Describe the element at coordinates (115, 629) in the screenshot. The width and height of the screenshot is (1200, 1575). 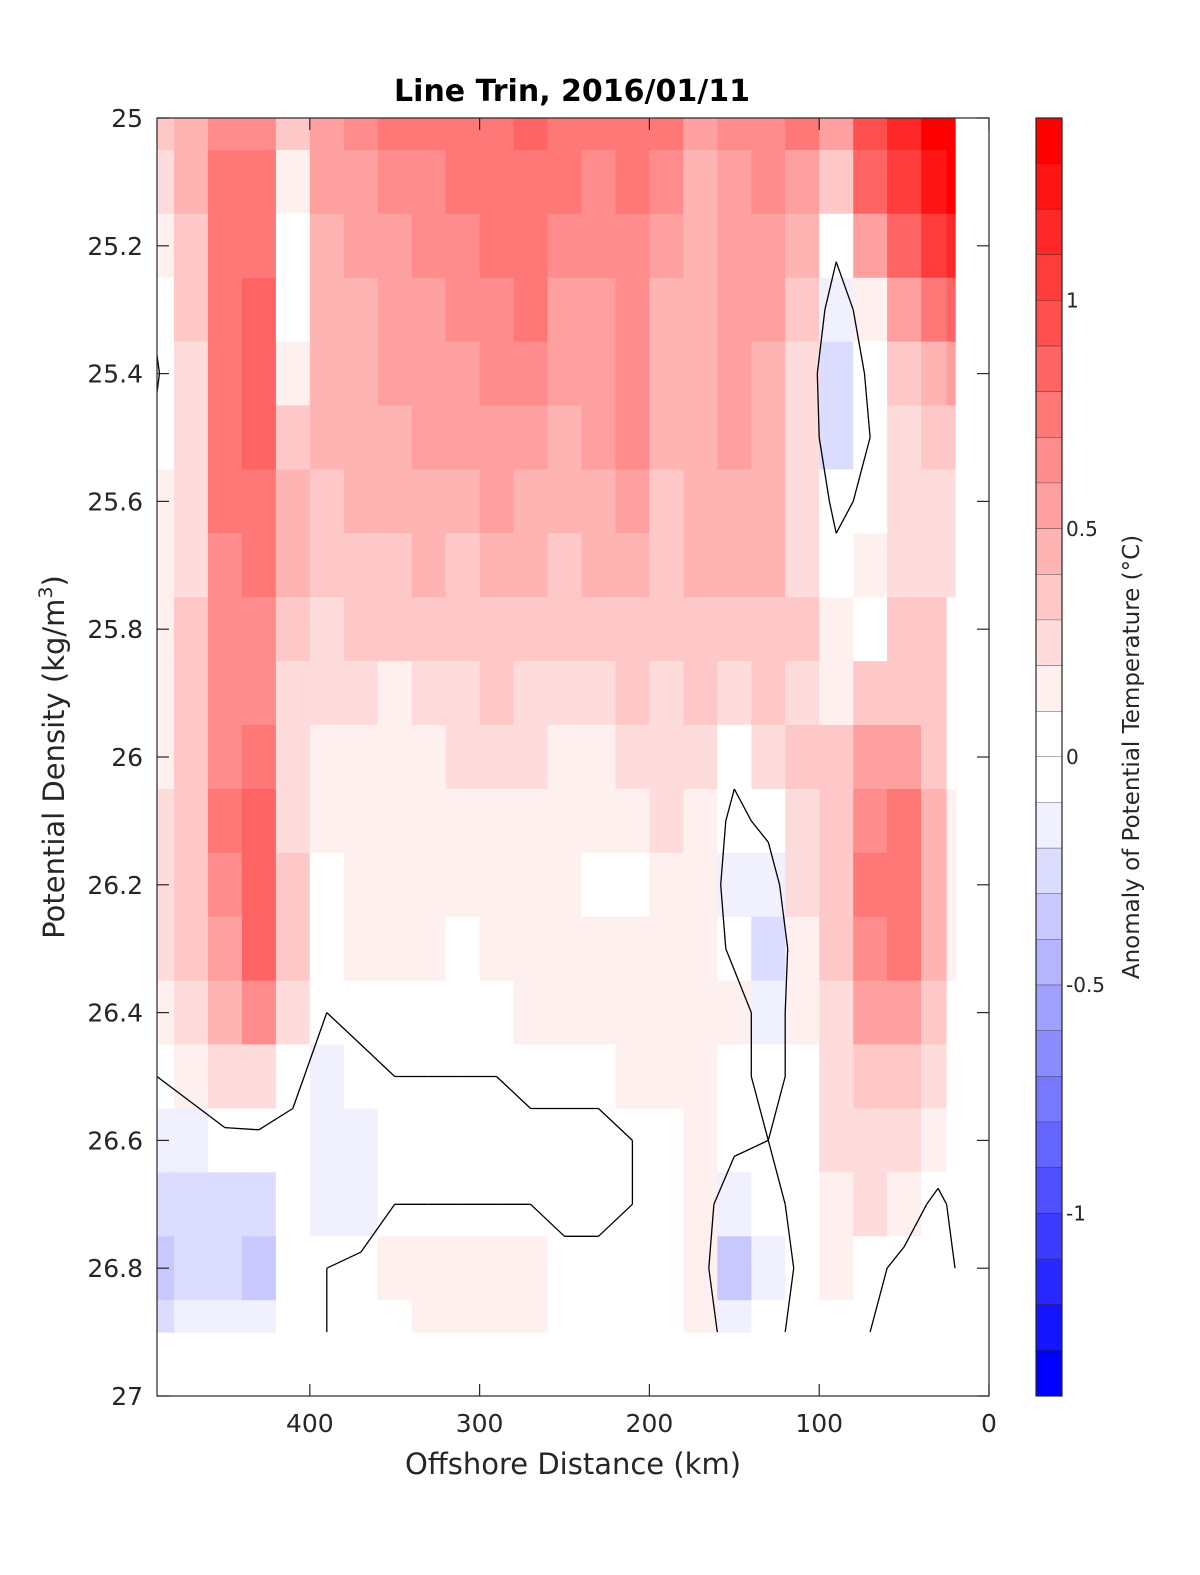
I see `y-tick-label: 25.8` at that location.